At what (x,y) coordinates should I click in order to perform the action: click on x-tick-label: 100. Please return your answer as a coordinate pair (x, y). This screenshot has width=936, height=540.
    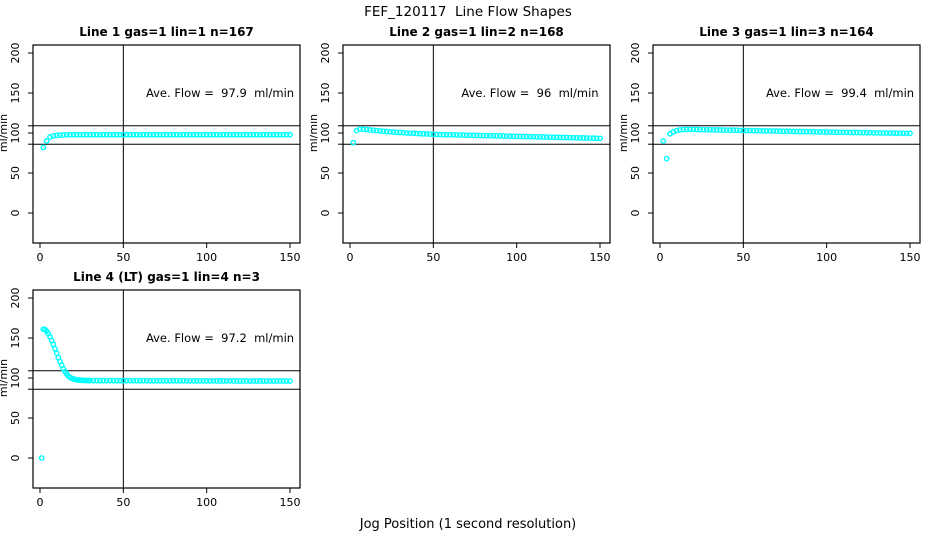
    Looking at the image, I should click on (206, 257).